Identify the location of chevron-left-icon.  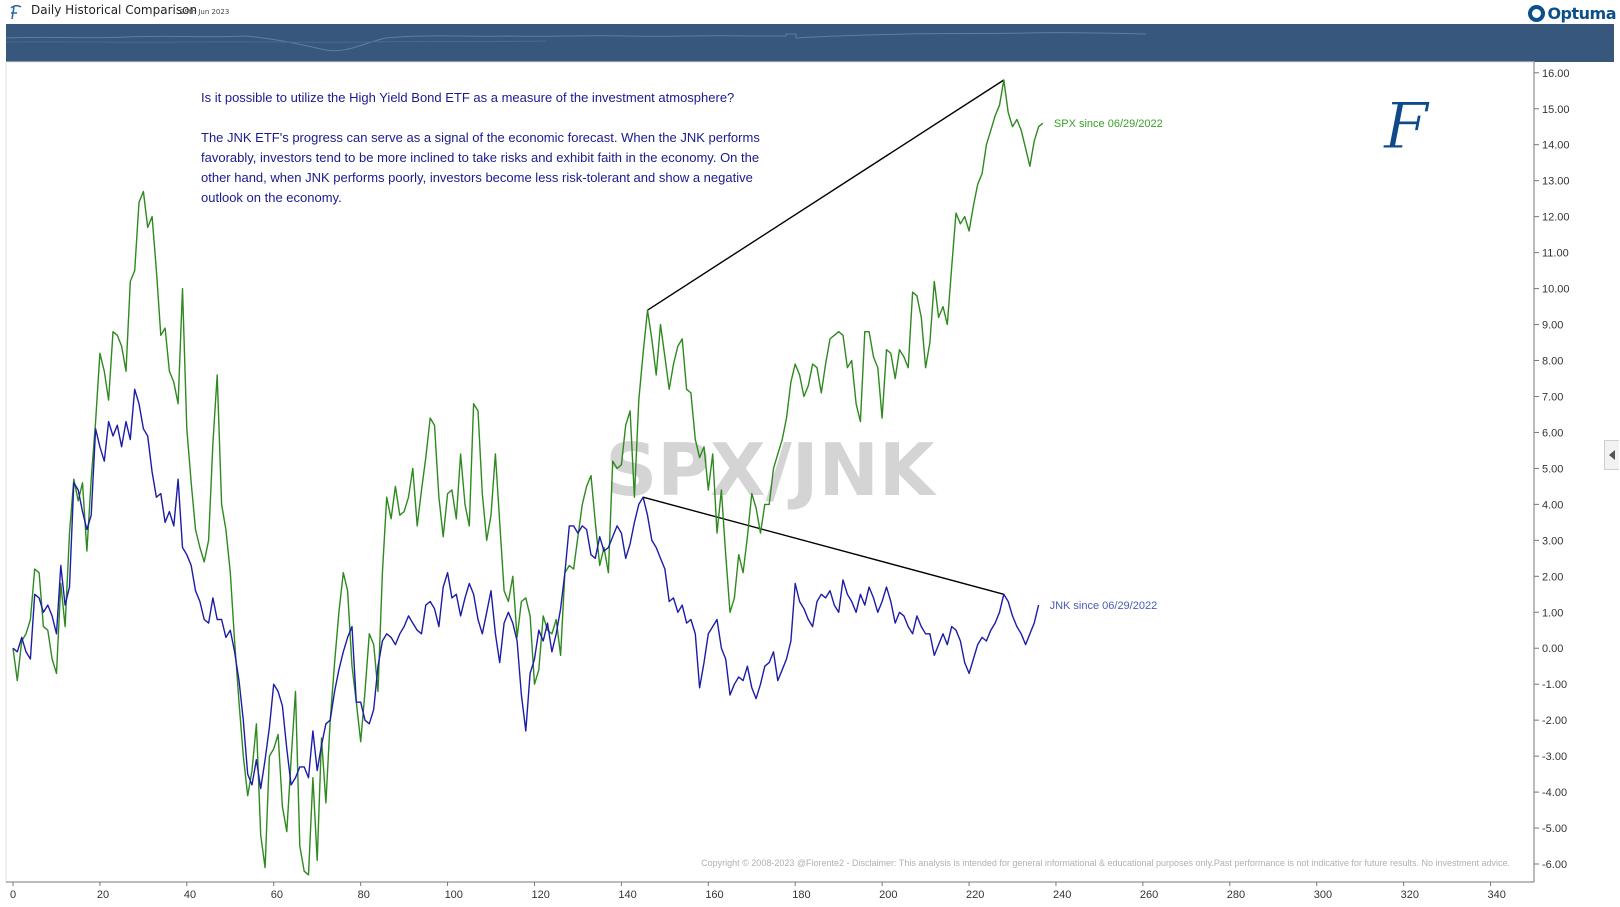
(1612, 455).